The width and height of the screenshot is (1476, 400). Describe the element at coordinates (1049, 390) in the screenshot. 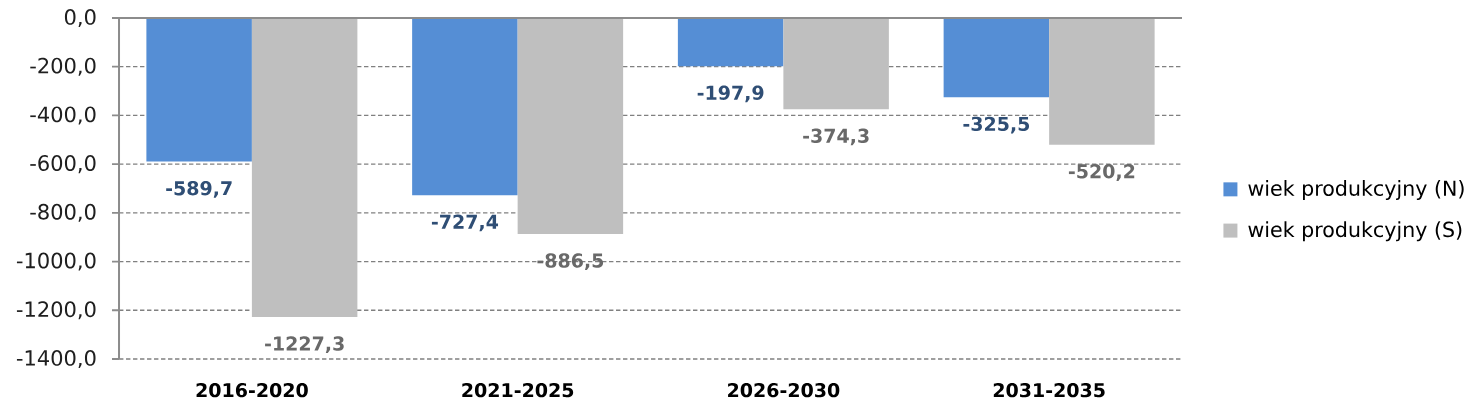

I see `x-tick-label: 2031-2035` at that location.